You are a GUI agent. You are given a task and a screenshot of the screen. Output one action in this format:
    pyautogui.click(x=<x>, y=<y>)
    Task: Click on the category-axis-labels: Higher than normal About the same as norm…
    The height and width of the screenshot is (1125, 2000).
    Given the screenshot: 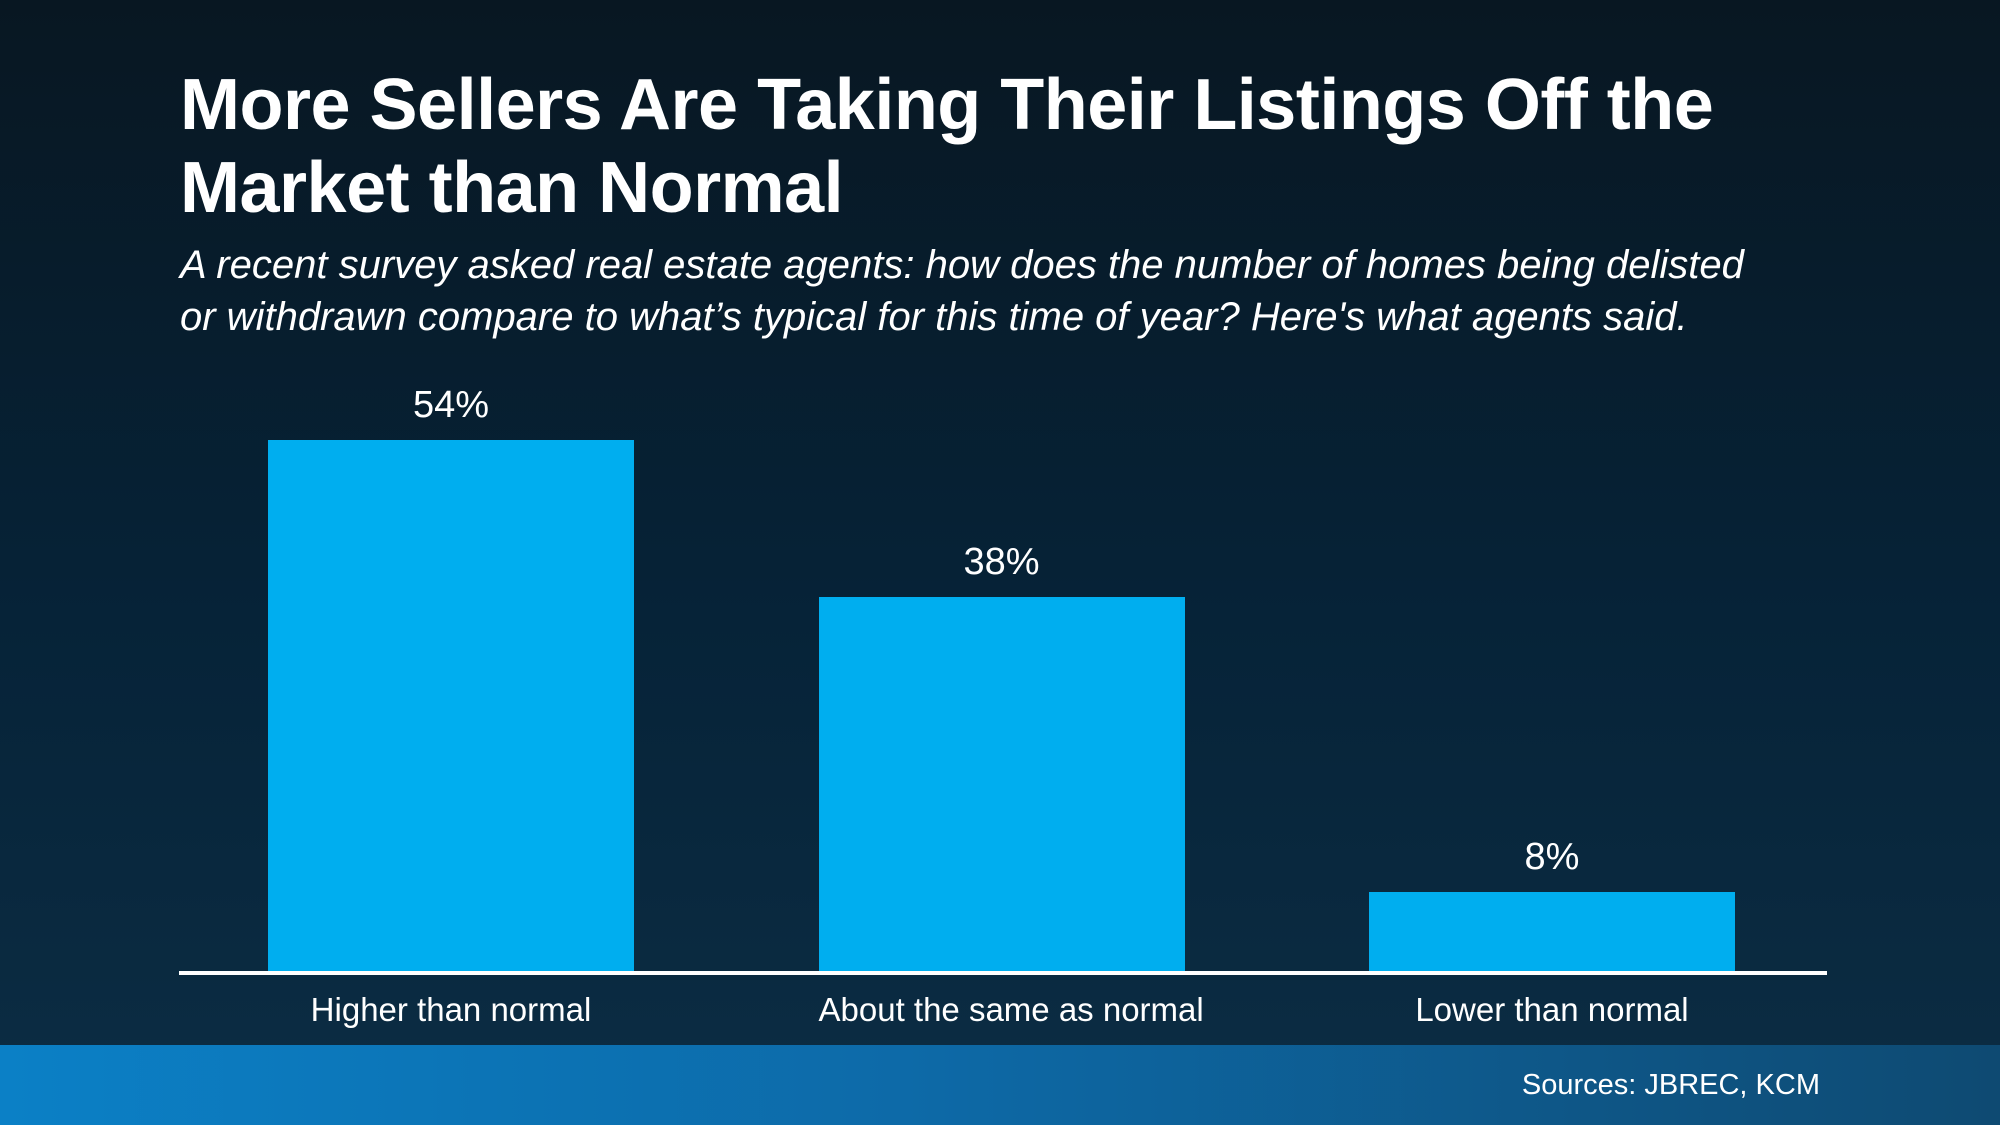 What is the action you would take?
    pyautogui.click(x=1003, y=1010)
    